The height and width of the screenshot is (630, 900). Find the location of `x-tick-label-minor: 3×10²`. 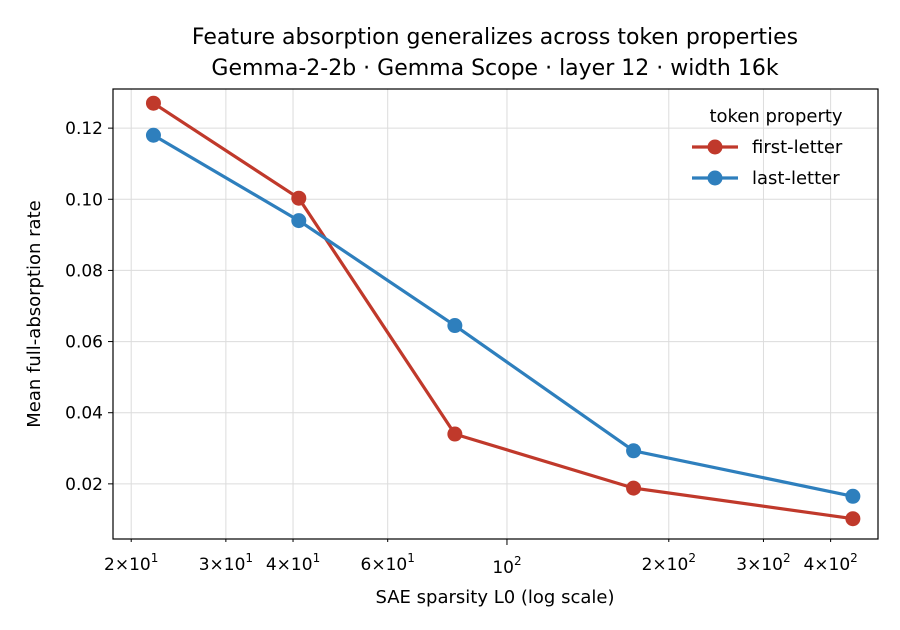

x-tick-label-minor: 3×10² is located at coordinates (763, 563).